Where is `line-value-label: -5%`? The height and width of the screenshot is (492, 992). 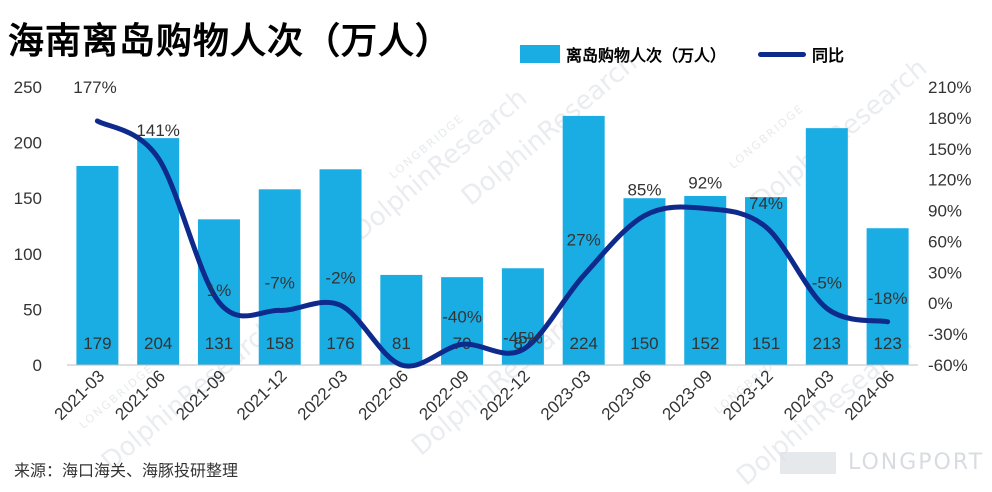
line-value-label: -5% is located at coordinates (827, 282).